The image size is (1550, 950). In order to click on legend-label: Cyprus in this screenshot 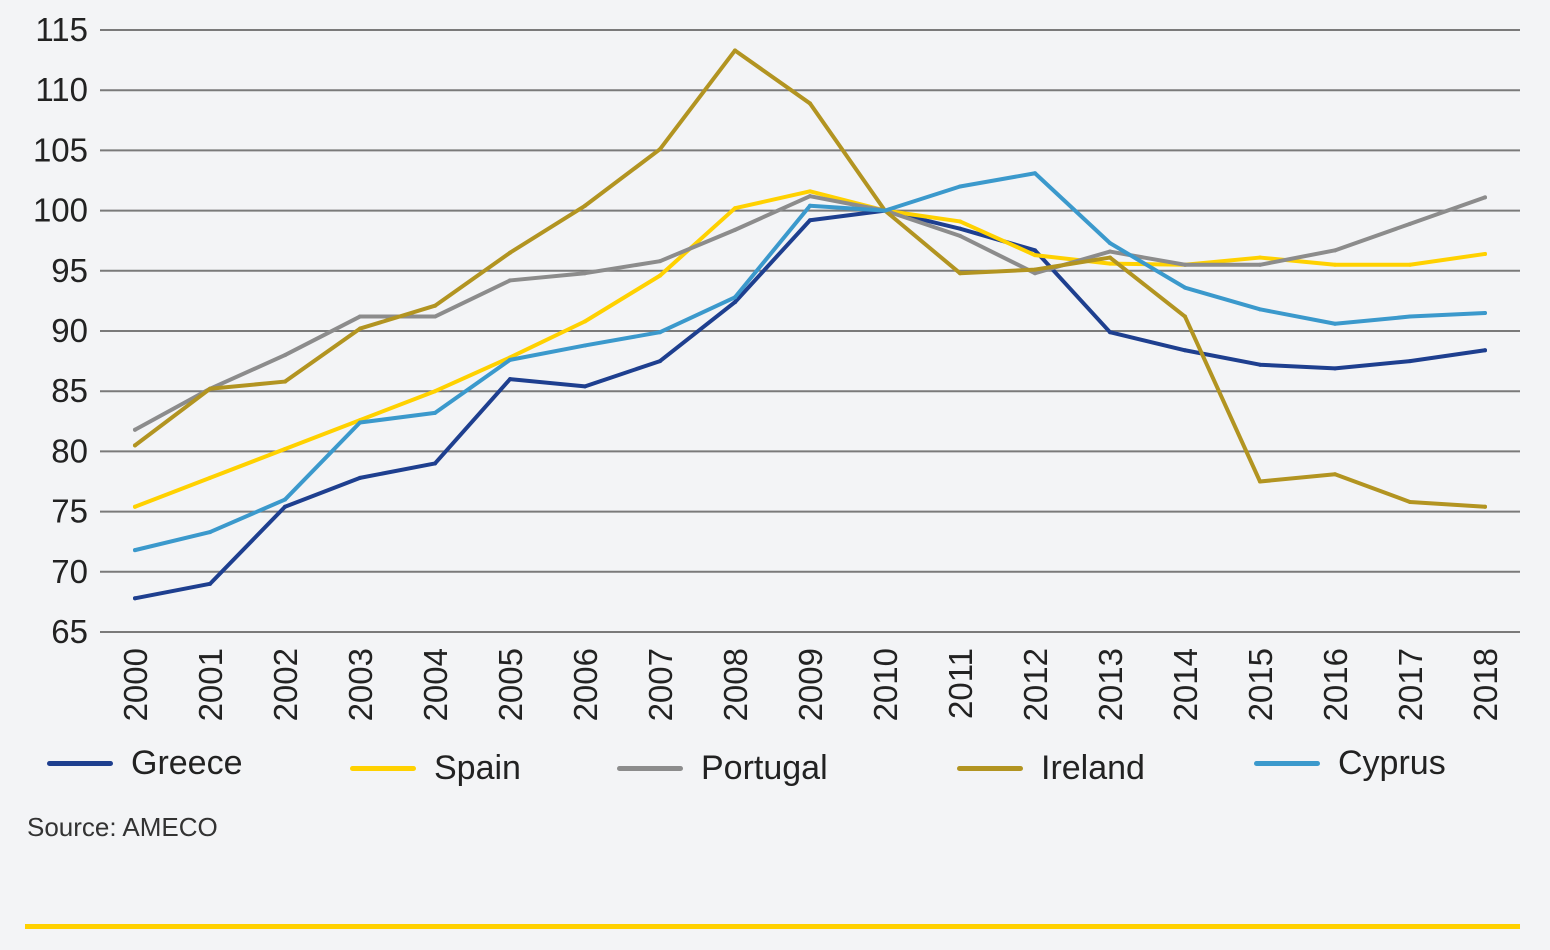, I will do `click(1392, 762)`.